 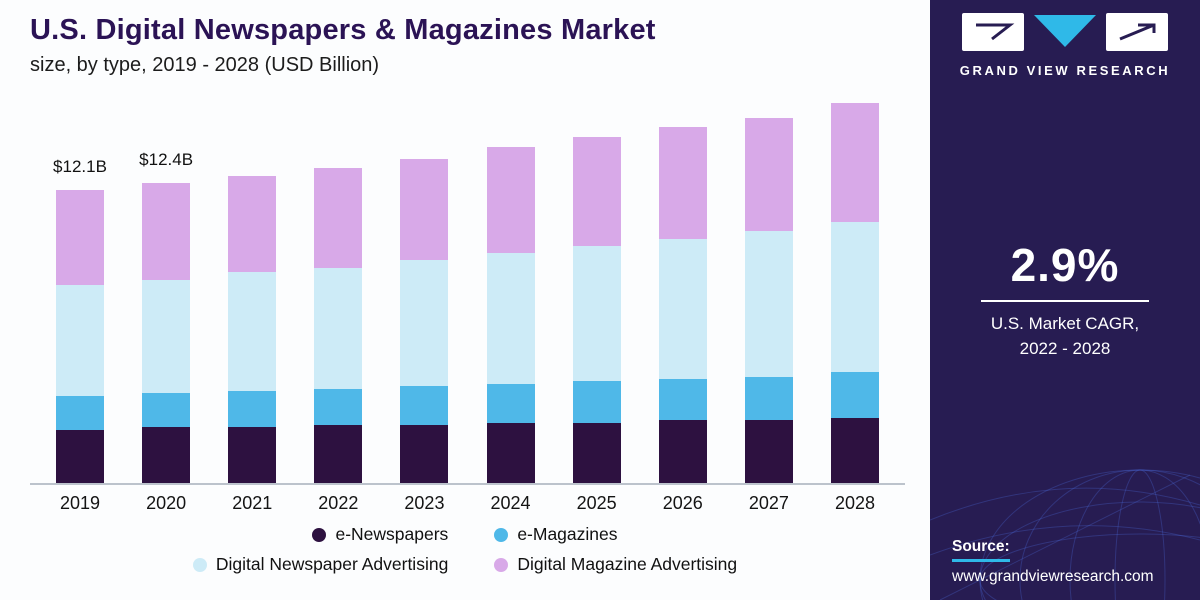 What do you see at coordinates (596, 503) in the screenshot?
I see `x-axis-label: 2025` at bounding box center [596, 503].